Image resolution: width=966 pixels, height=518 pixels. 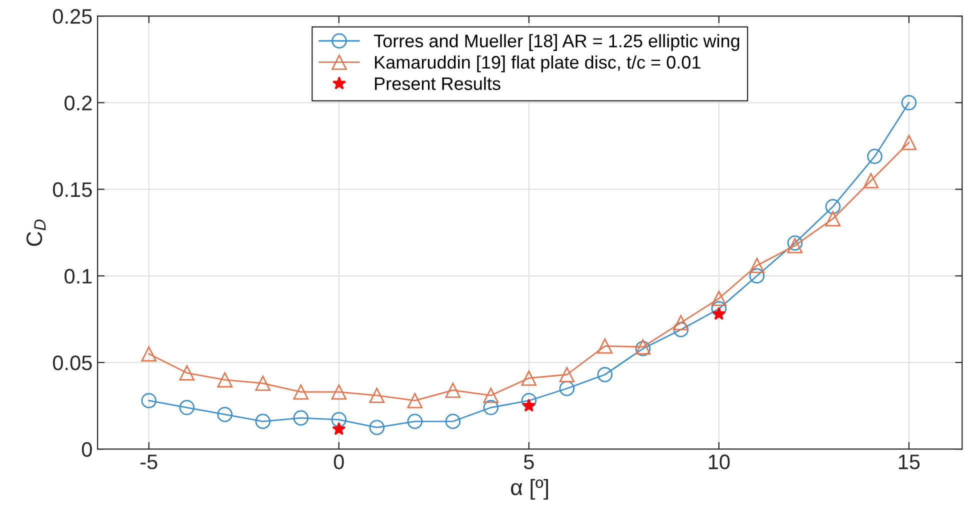 What do you see at coordinates (719, 462) in the screenshot?
I see `x-tick-label: 10` at bounding box center [719, 462].